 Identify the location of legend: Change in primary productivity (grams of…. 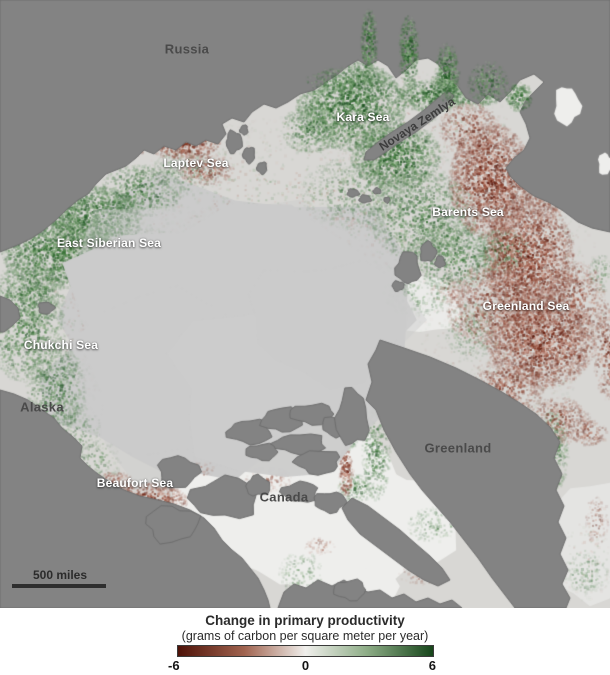
(305, 641).